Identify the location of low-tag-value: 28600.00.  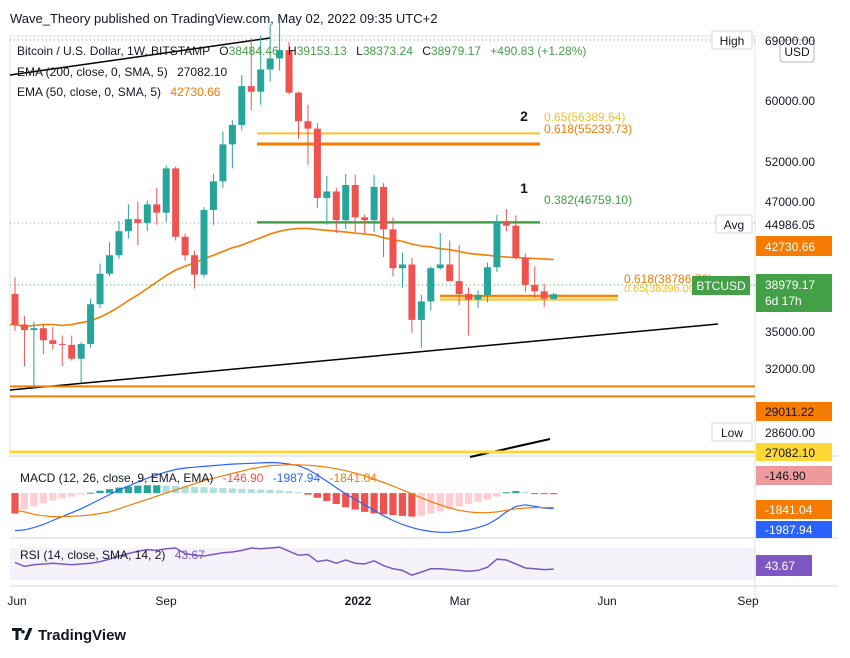
(790, 433).